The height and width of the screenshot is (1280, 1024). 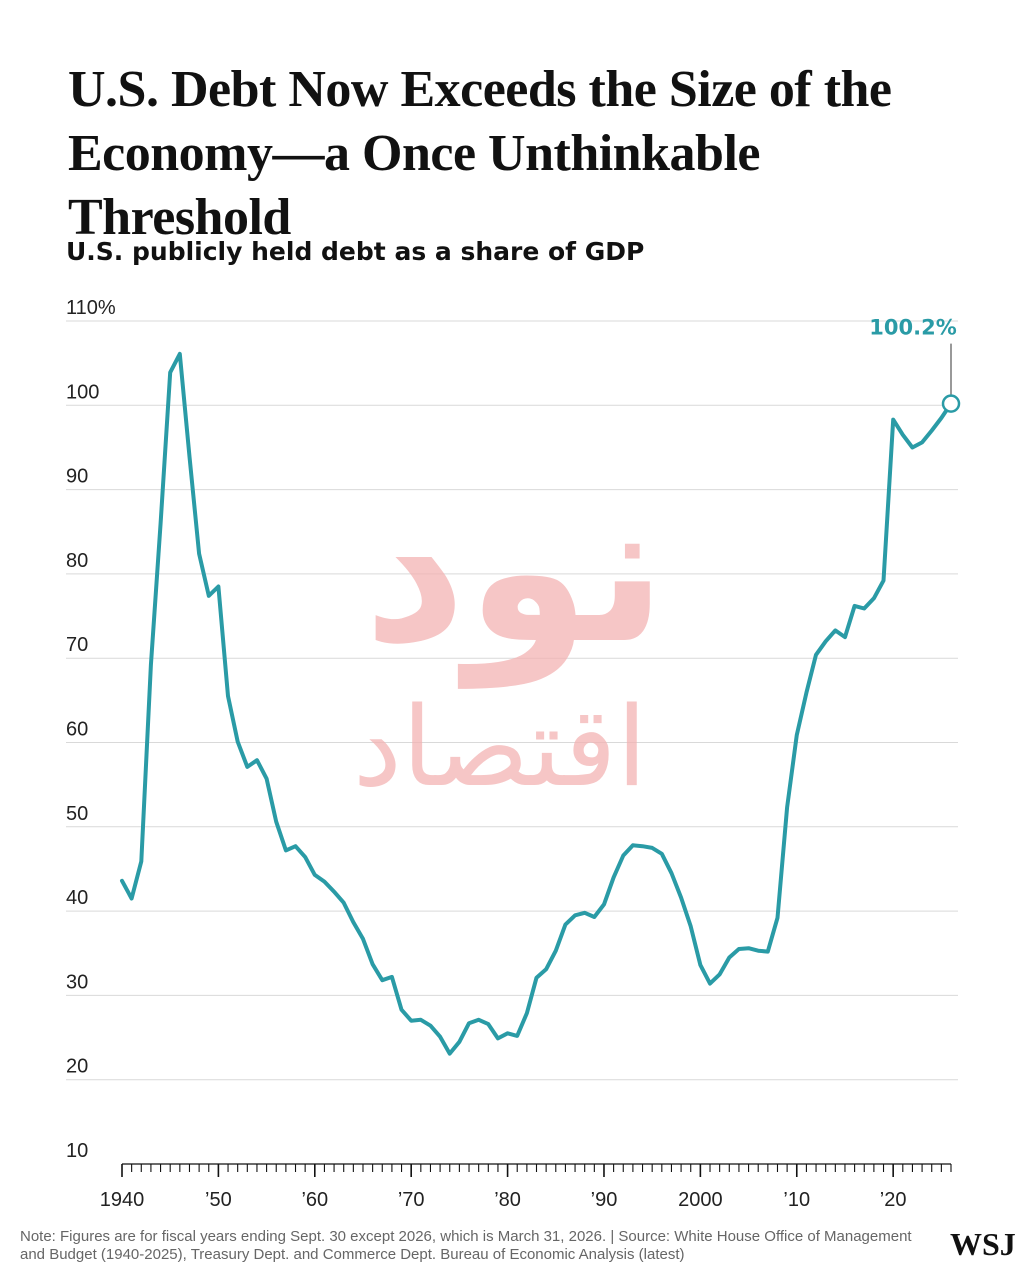 I want to click on y-tick-label: 70, so click(x=77, y=645).